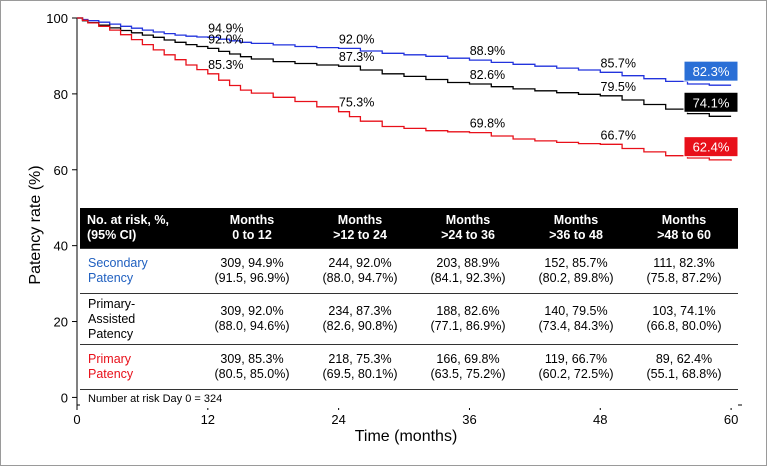 The width and height of the screenshot is (769, 468). What do you see at coordinates (252, 271) in the screenshot?
I see `table-cell: 309, 94.9% (91.5, 96.9%)` at bounding box center [252, 271].